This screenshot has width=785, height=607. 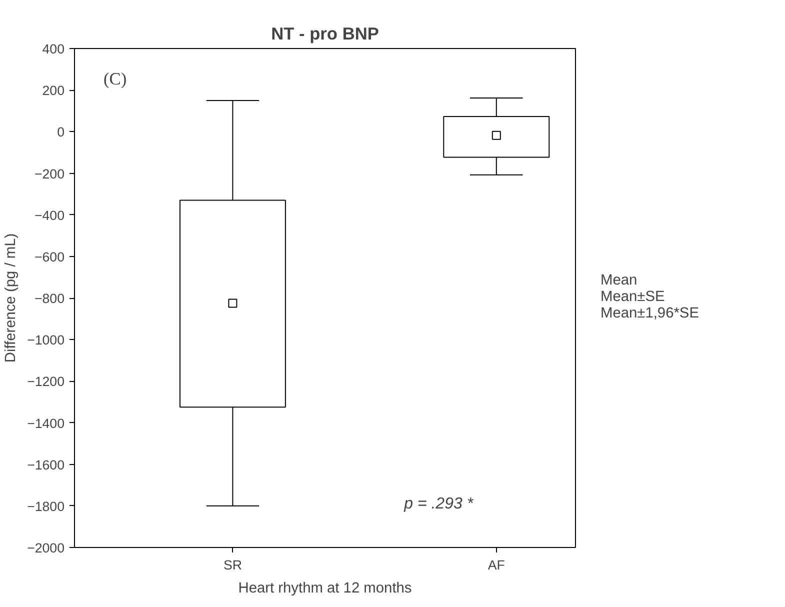 What do you see at coordinates (53, 49) in the screenshot?
I see `y-tick-label: 400` at bounding box center [53, 49].